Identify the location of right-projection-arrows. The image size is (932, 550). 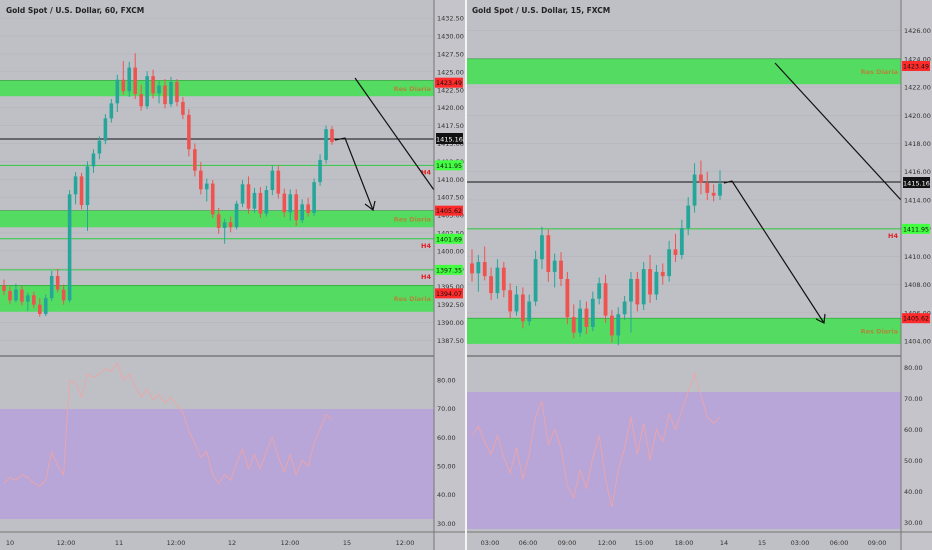
(812, 193).